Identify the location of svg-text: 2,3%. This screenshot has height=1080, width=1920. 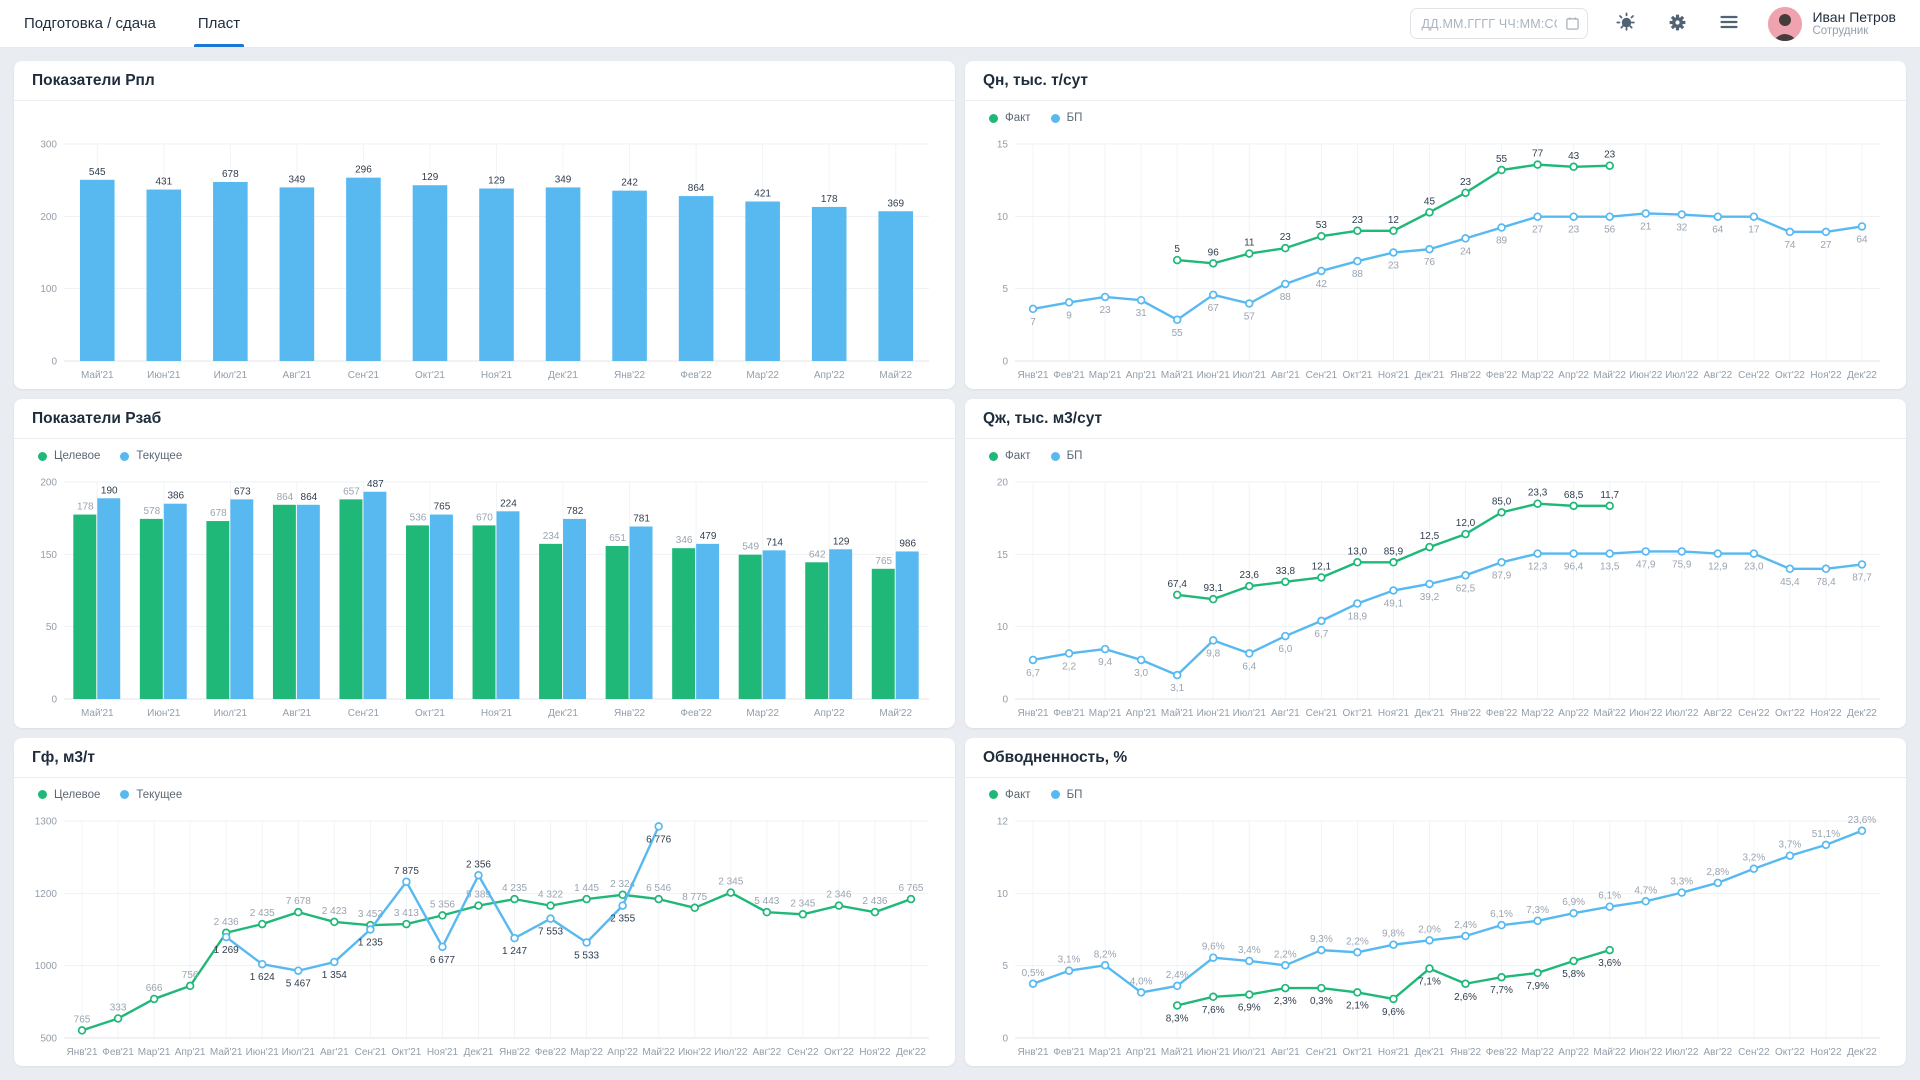
(1285, 1001).